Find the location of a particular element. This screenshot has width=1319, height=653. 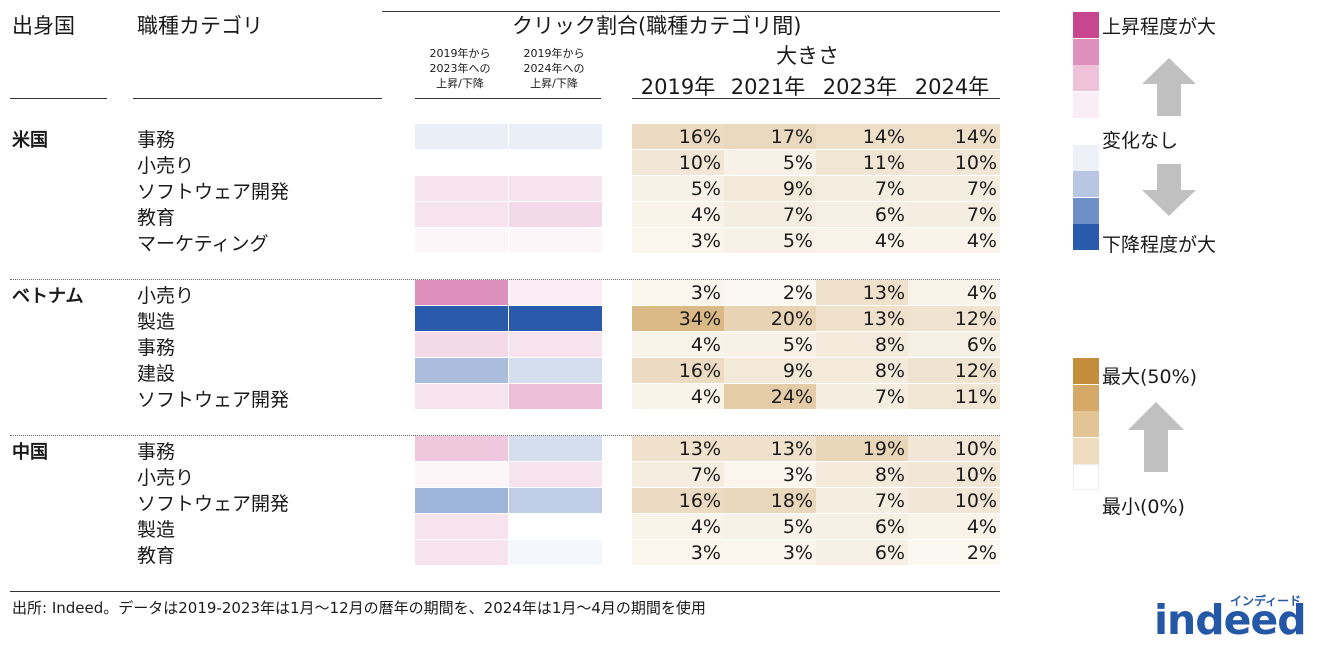

header-rule-country is located at coordinates (58, 98).